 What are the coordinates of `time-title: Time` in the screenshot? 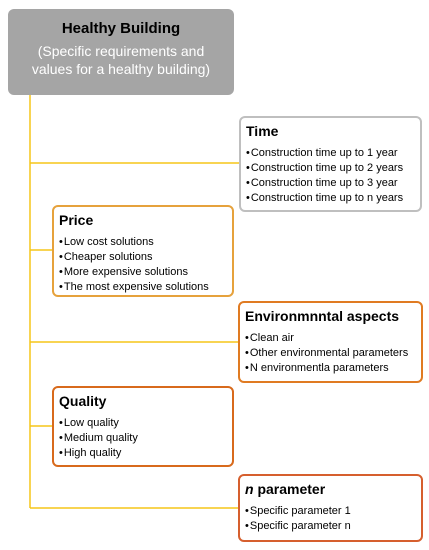 It's located at (262, 131).